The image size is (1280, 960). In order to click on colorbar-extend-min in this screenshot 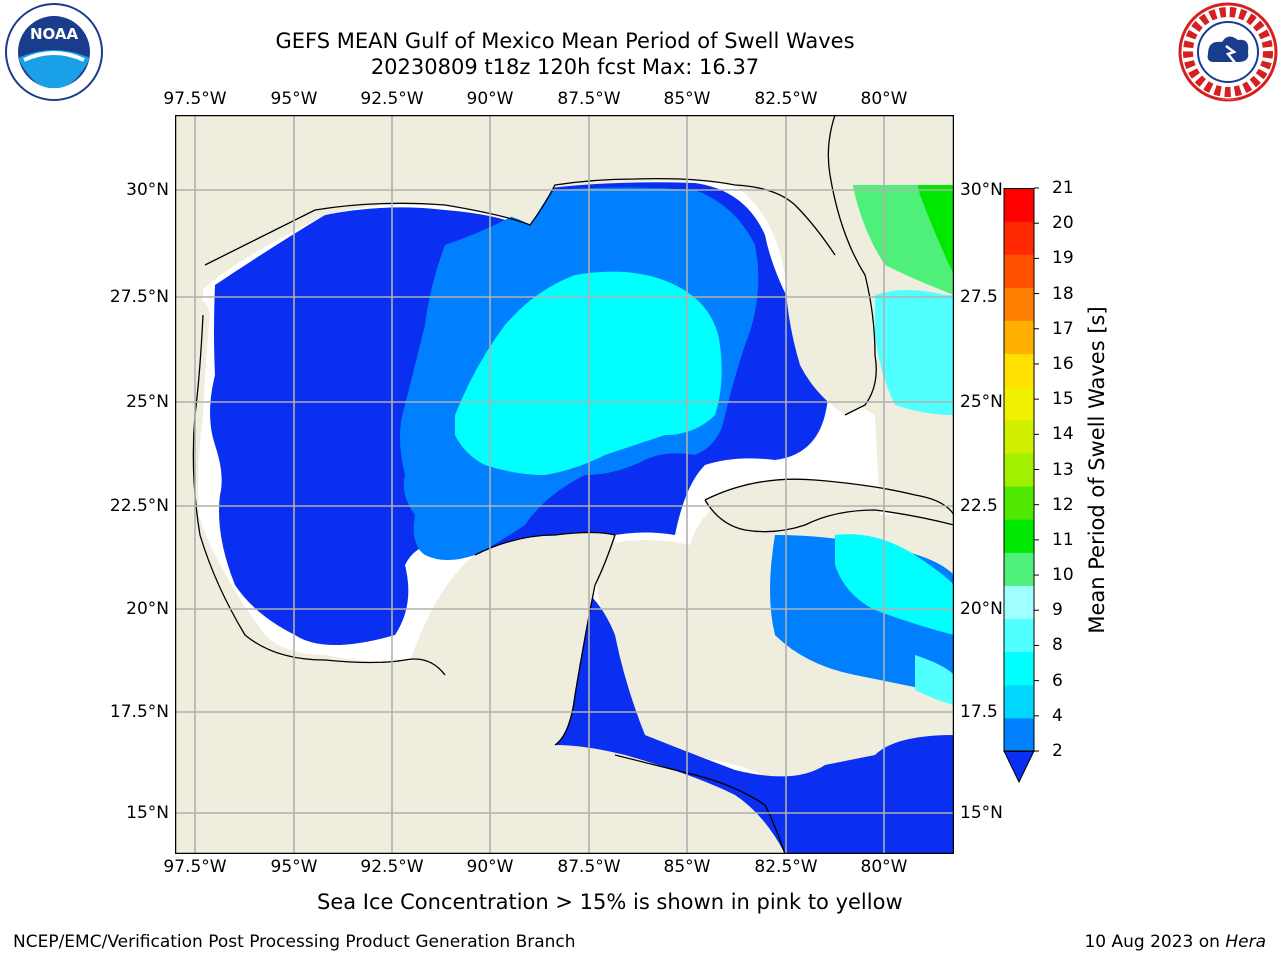, I will do `click(1019, 767)`.